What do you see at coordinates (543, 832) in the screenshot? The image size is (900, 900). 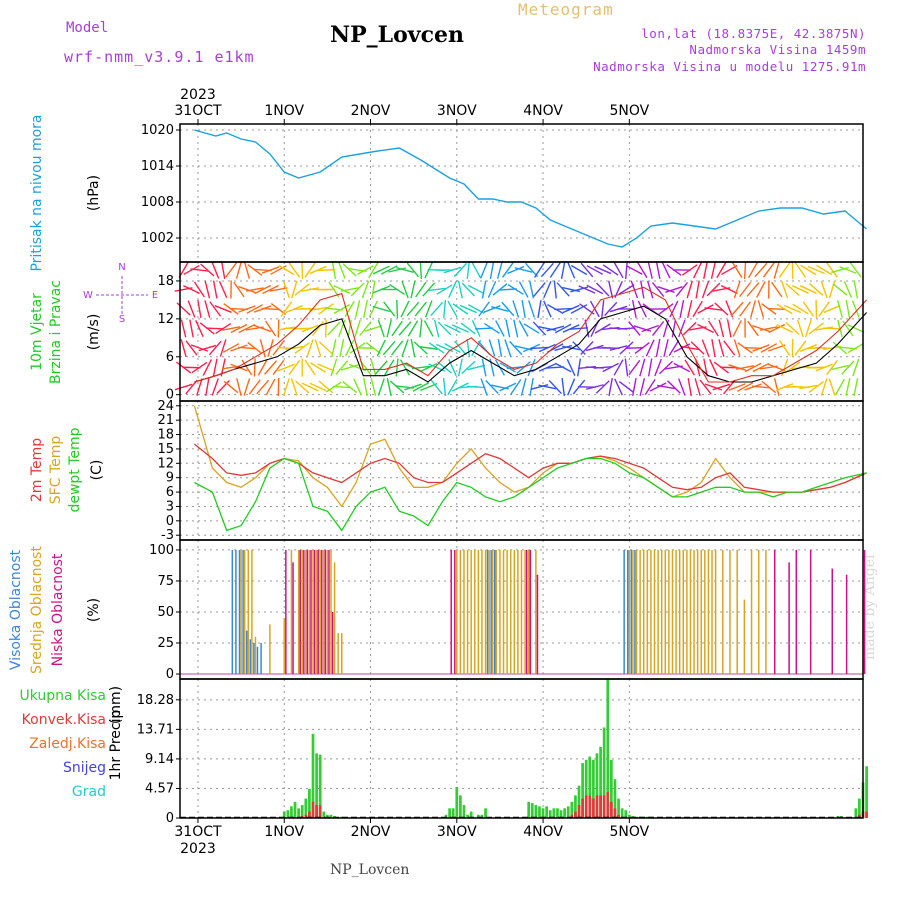 I see `x-tick-label-bottom: 4NOV` at bounding box center [543, 832].